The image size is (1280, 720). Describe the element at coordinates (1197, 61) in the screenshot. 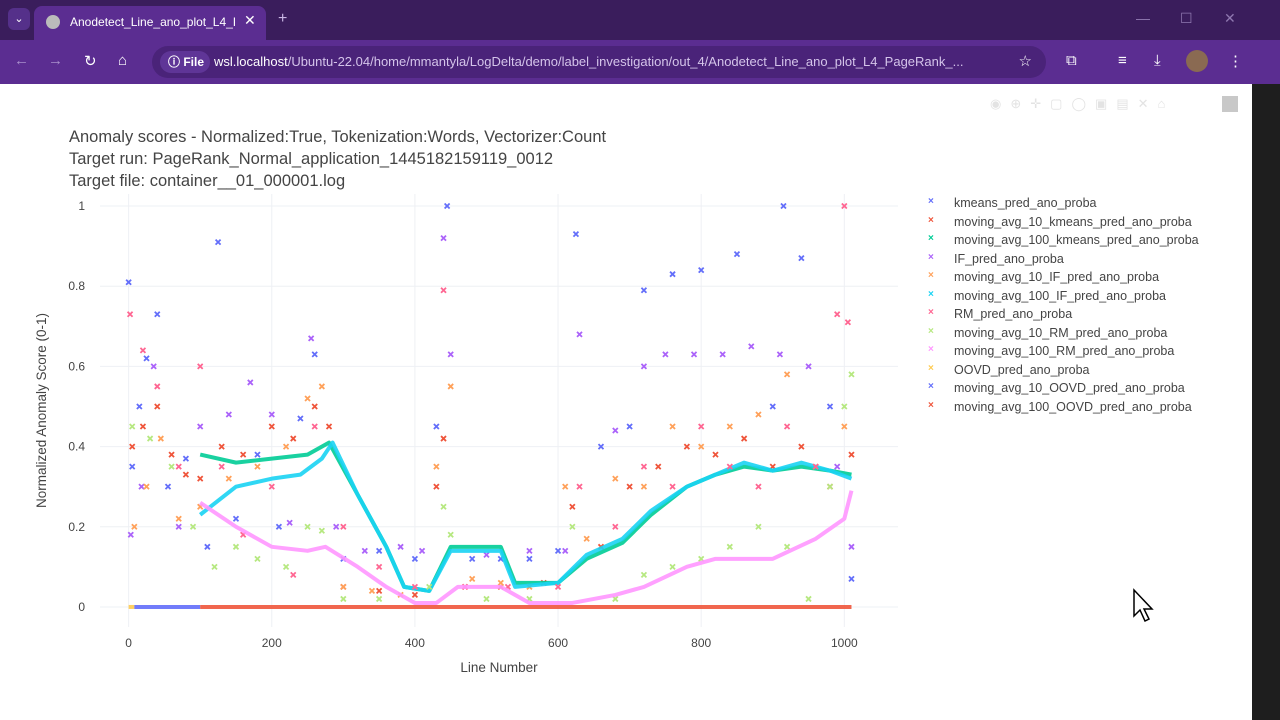

I see `avatar` at that location.